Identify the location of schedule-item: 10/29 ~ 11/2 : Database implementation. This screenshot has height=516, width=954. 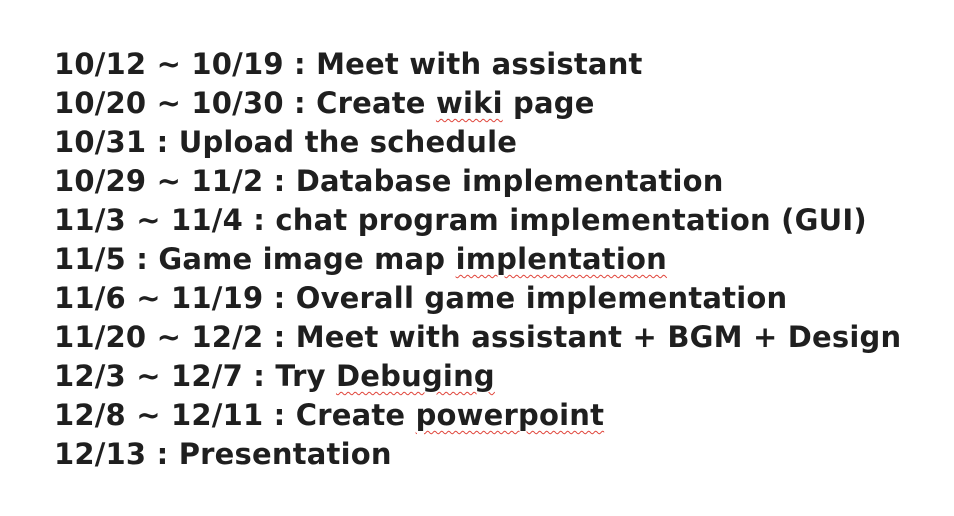
(477, 181).